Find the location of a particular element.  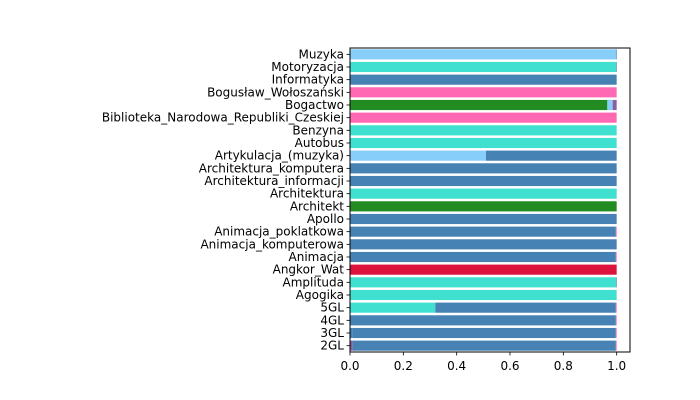

y-tick-label: Architektura_komputera is located at coordinates (271, 168).